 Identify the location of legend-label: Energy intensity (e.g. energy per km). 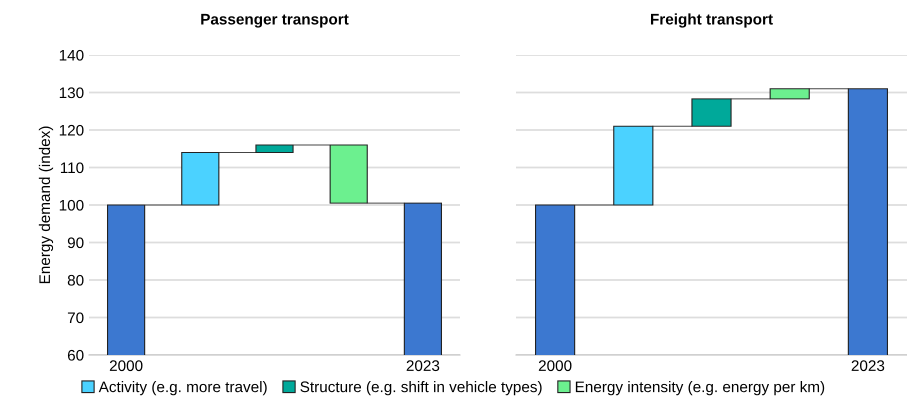
(700, 388).